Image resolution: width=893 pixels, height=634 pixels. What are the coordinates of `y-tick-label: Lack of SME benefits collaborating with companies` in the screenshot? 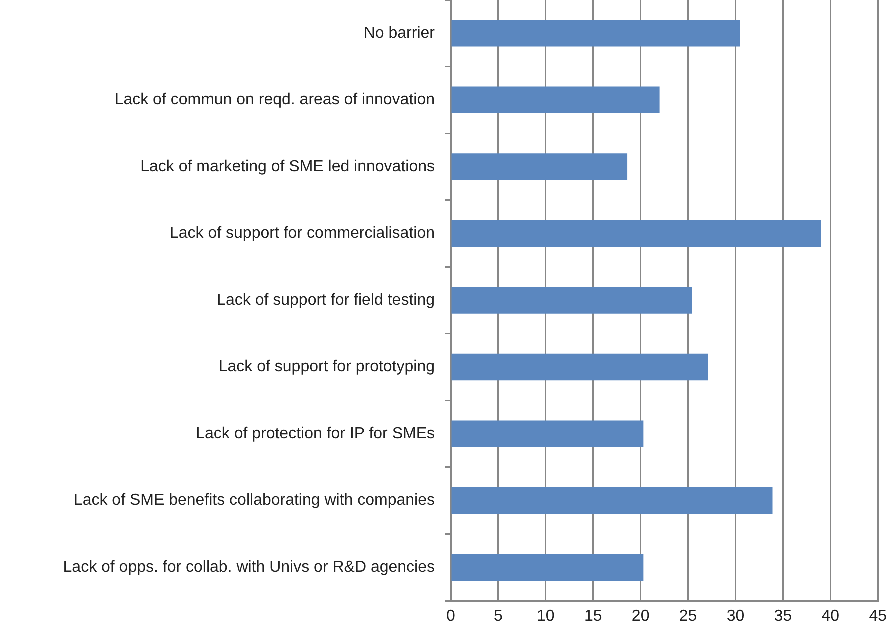 It's located at (254, 501).